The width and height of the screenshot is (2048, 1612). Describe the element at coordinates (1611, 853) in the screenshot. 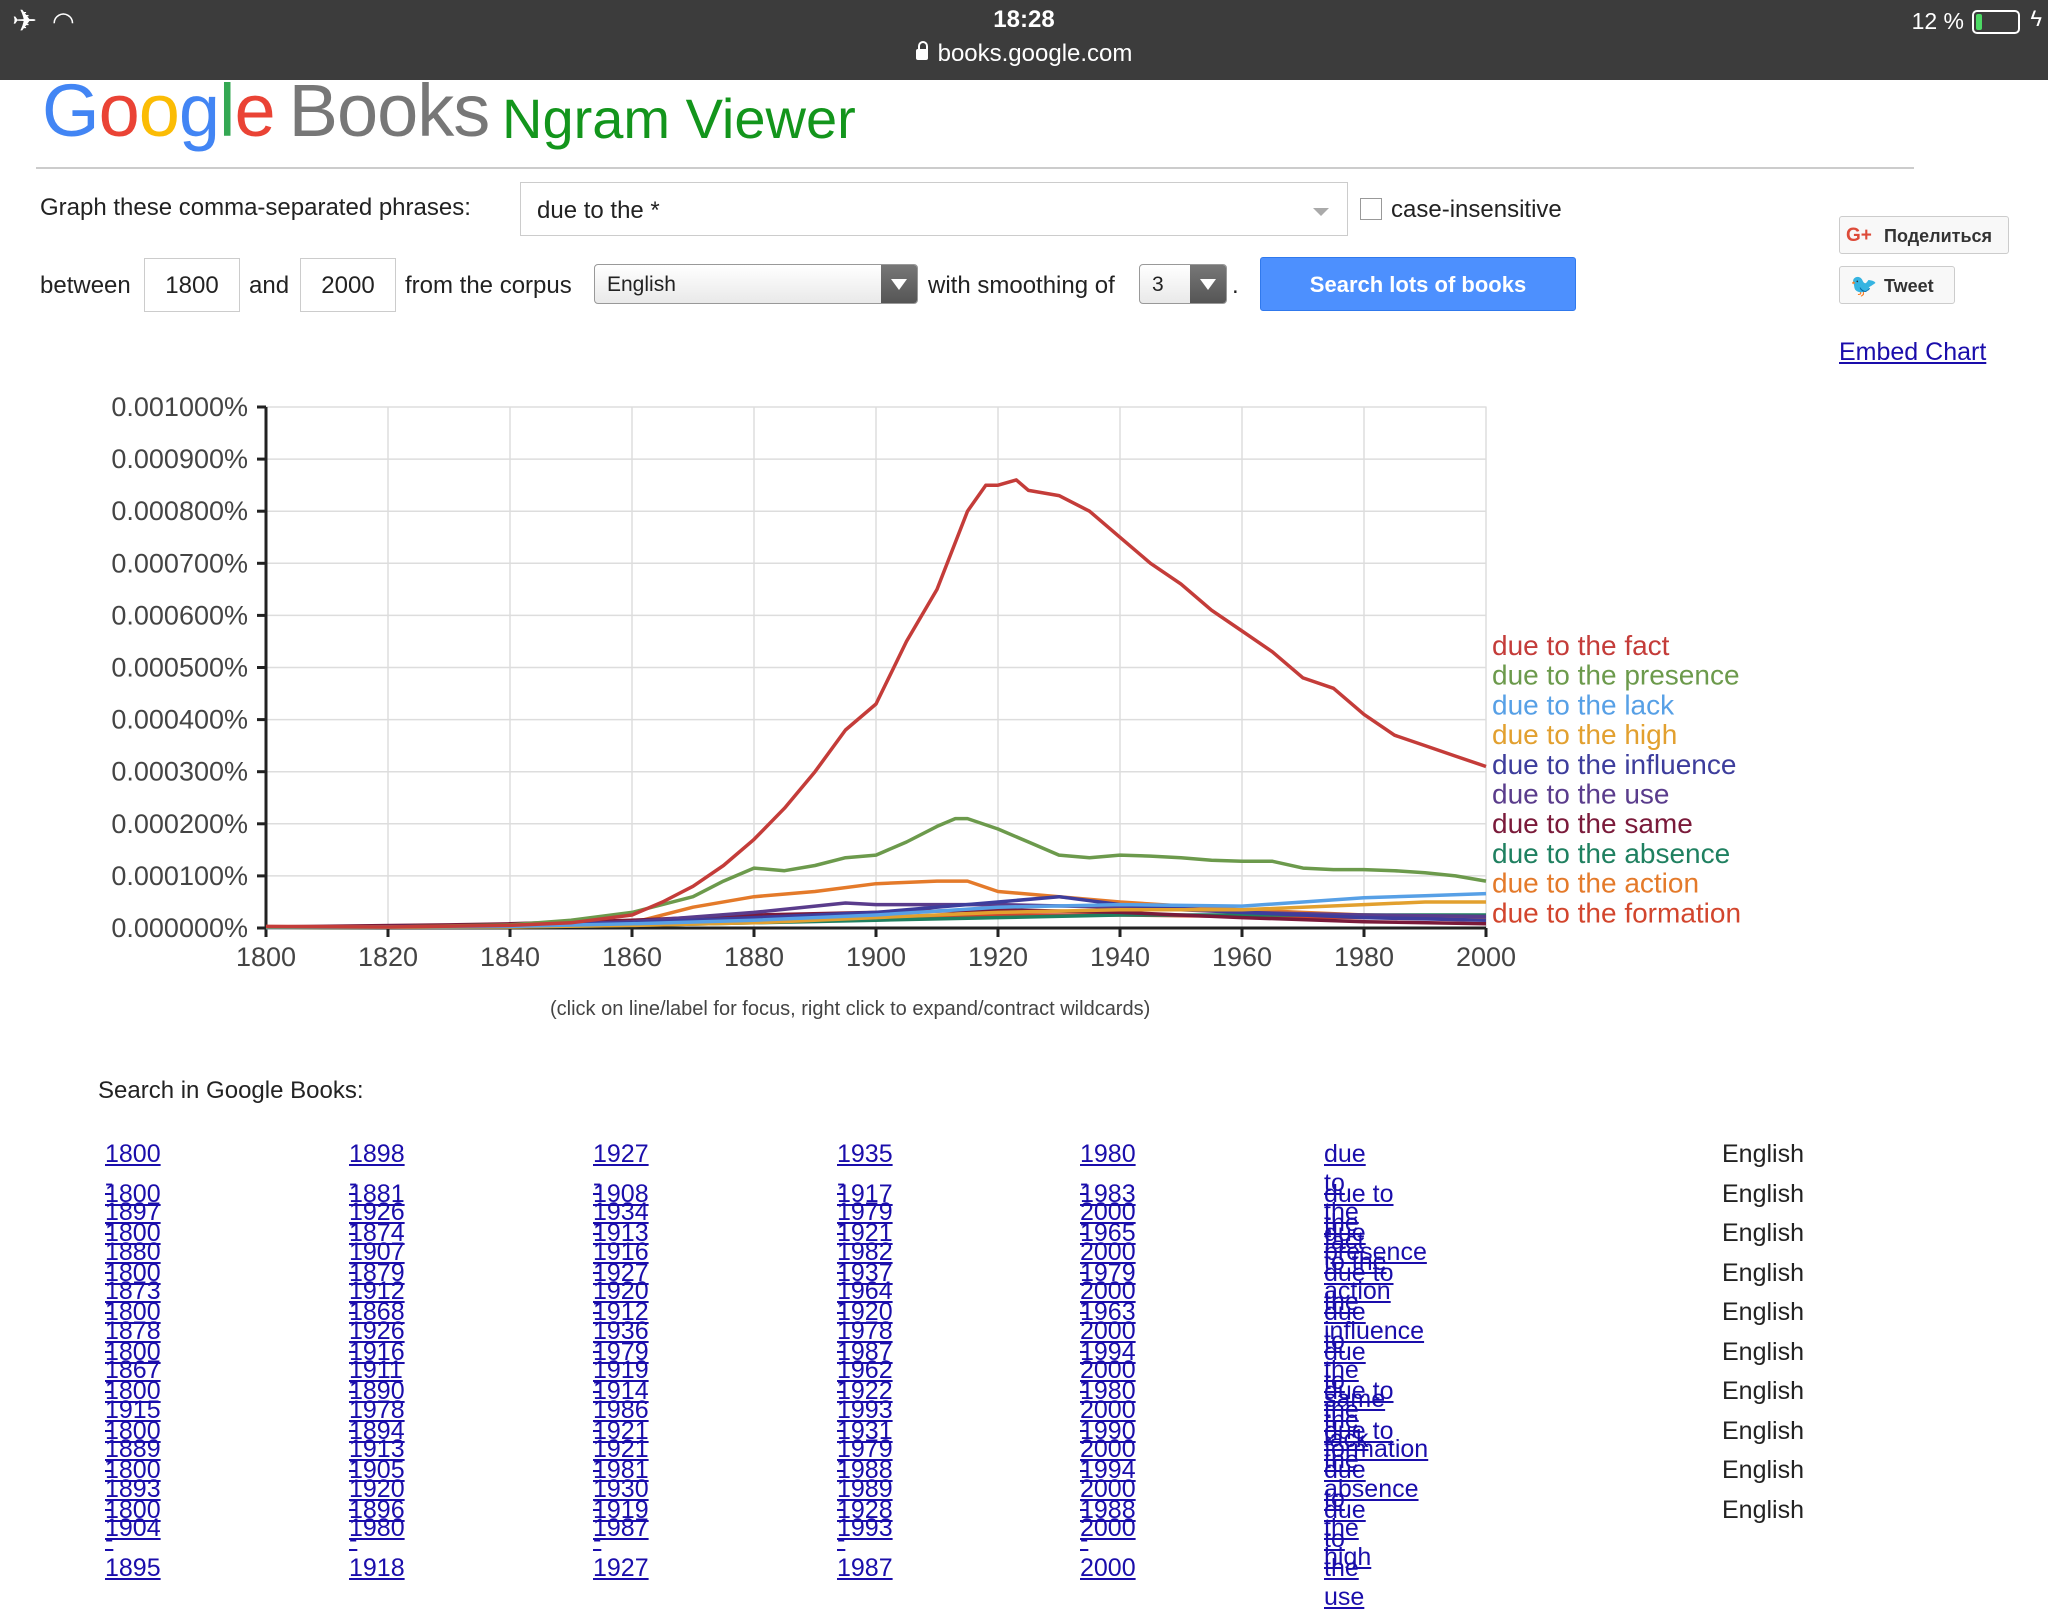

I see `legend-label: due to the absence` at that location.